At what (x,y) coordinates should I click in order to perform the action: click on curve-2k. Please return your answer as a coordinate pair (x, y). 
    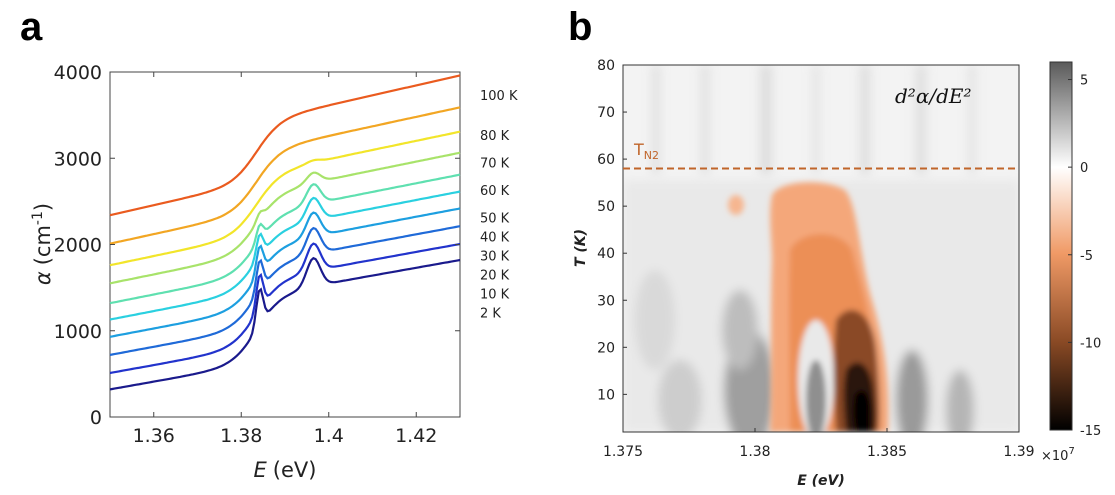
    Looking at the image, I should click on (285, 323).